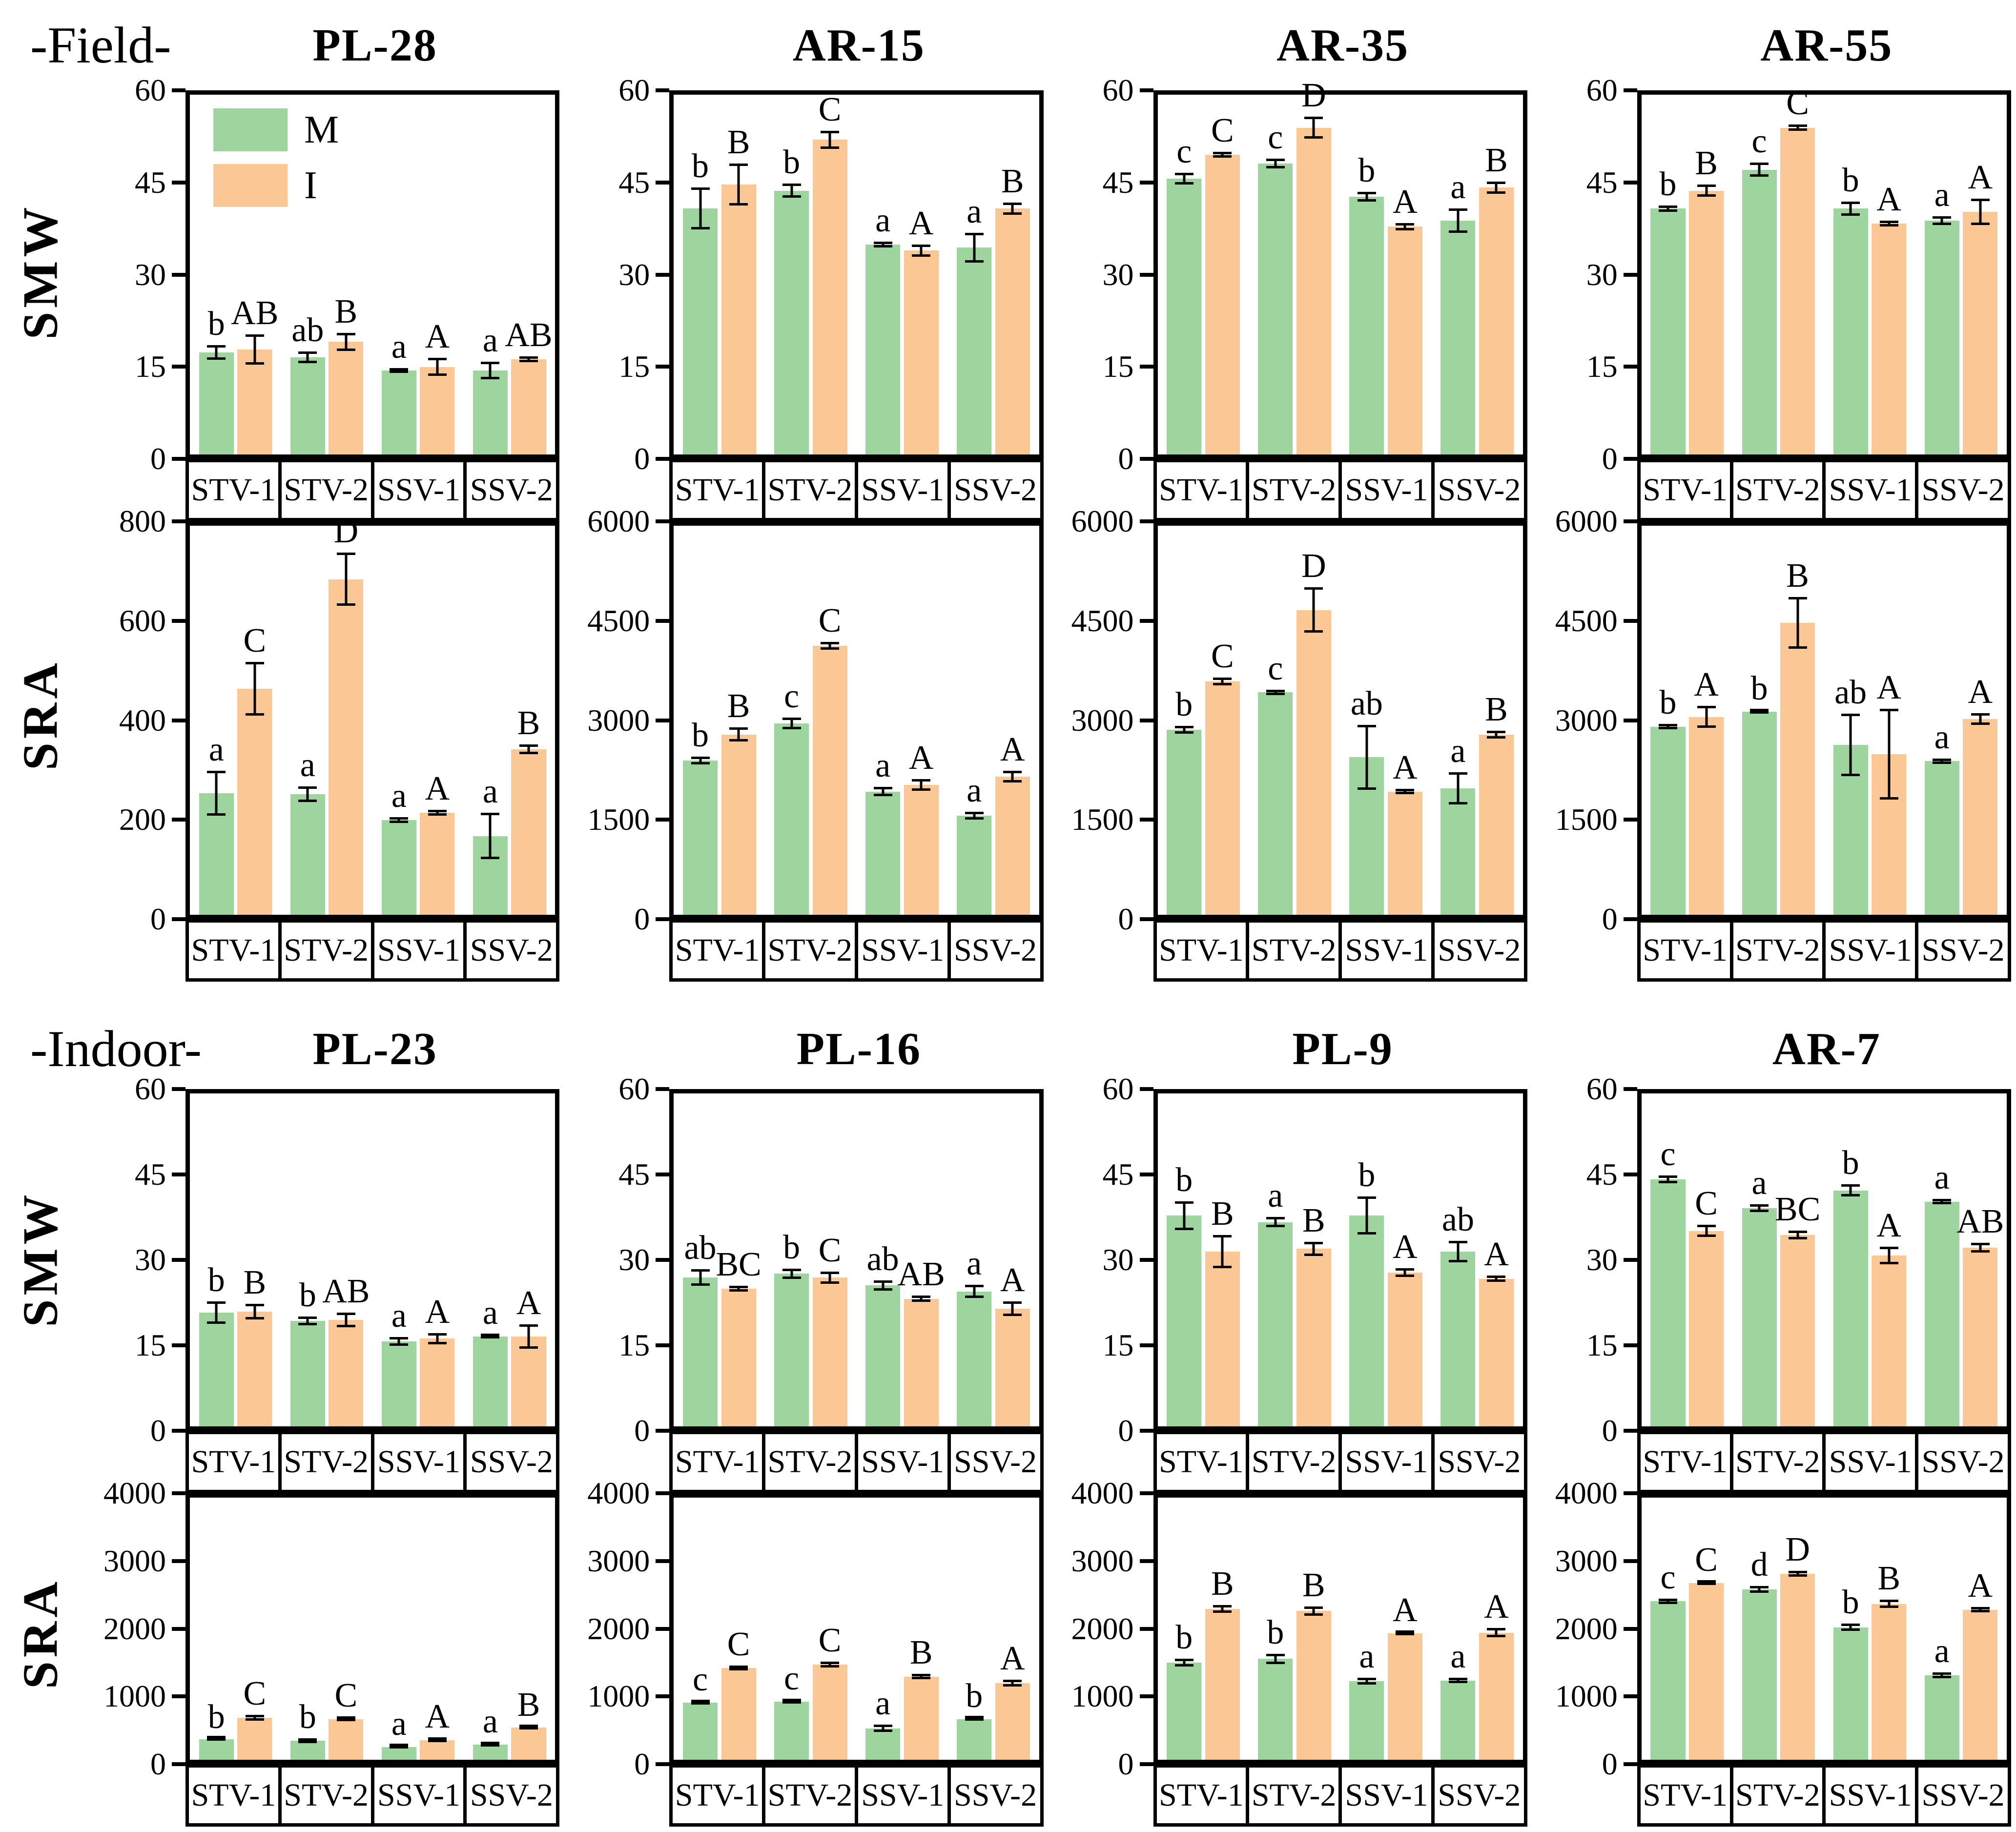 The width and height of the screenshot is (2016, 1832). What do you see at coordinates (134, 1560) in the screenshot?
I see `y-tick-label: 3000` at bounding box center [134, 1560].